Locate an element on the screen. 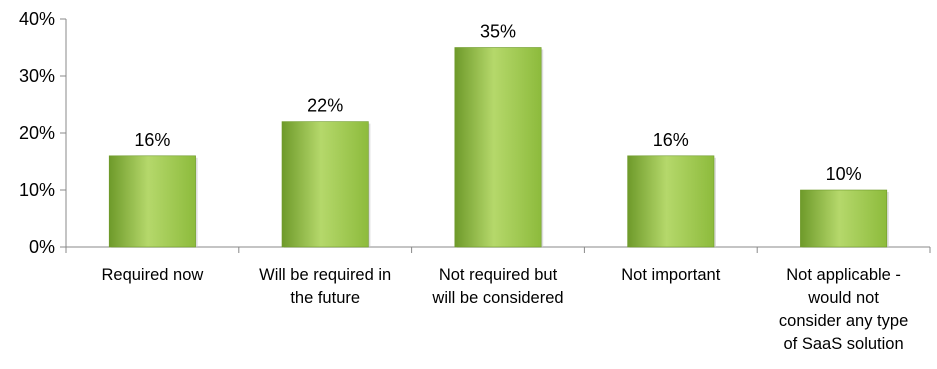  x-tick-label: would not is located at coordinates (843, 298).